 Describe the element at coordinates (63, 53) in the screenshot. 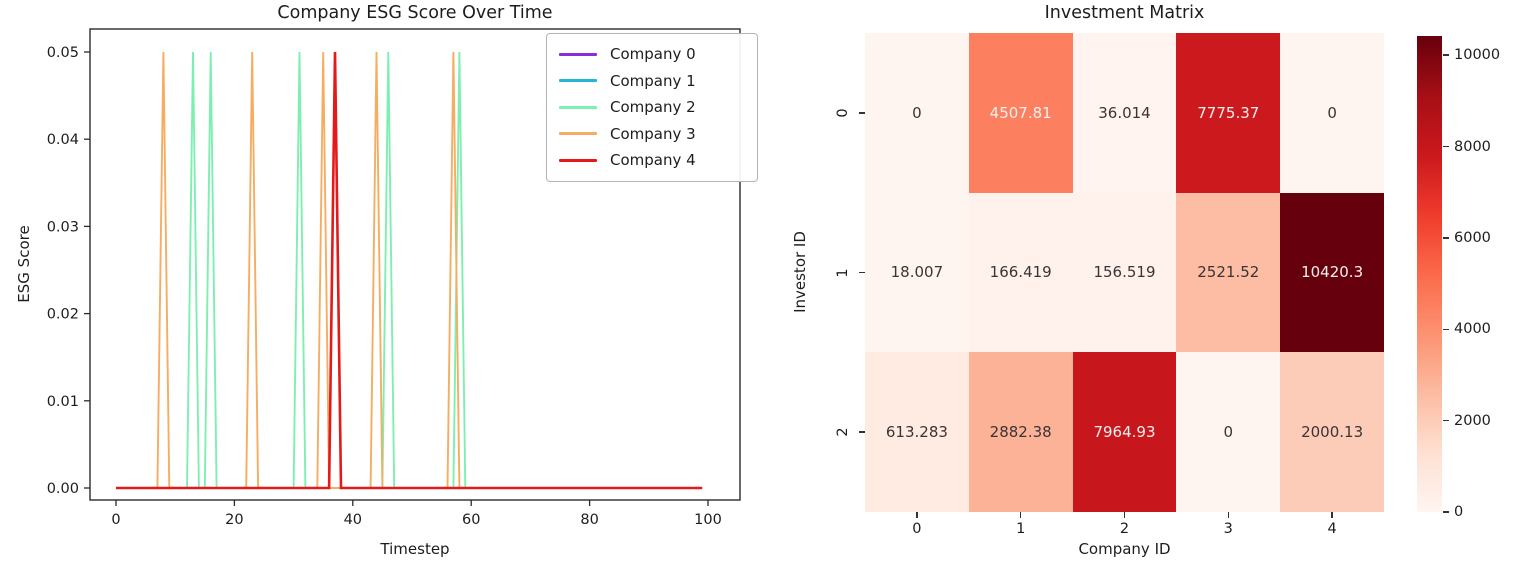

I see `y-tick-label: 0.05` at that location.